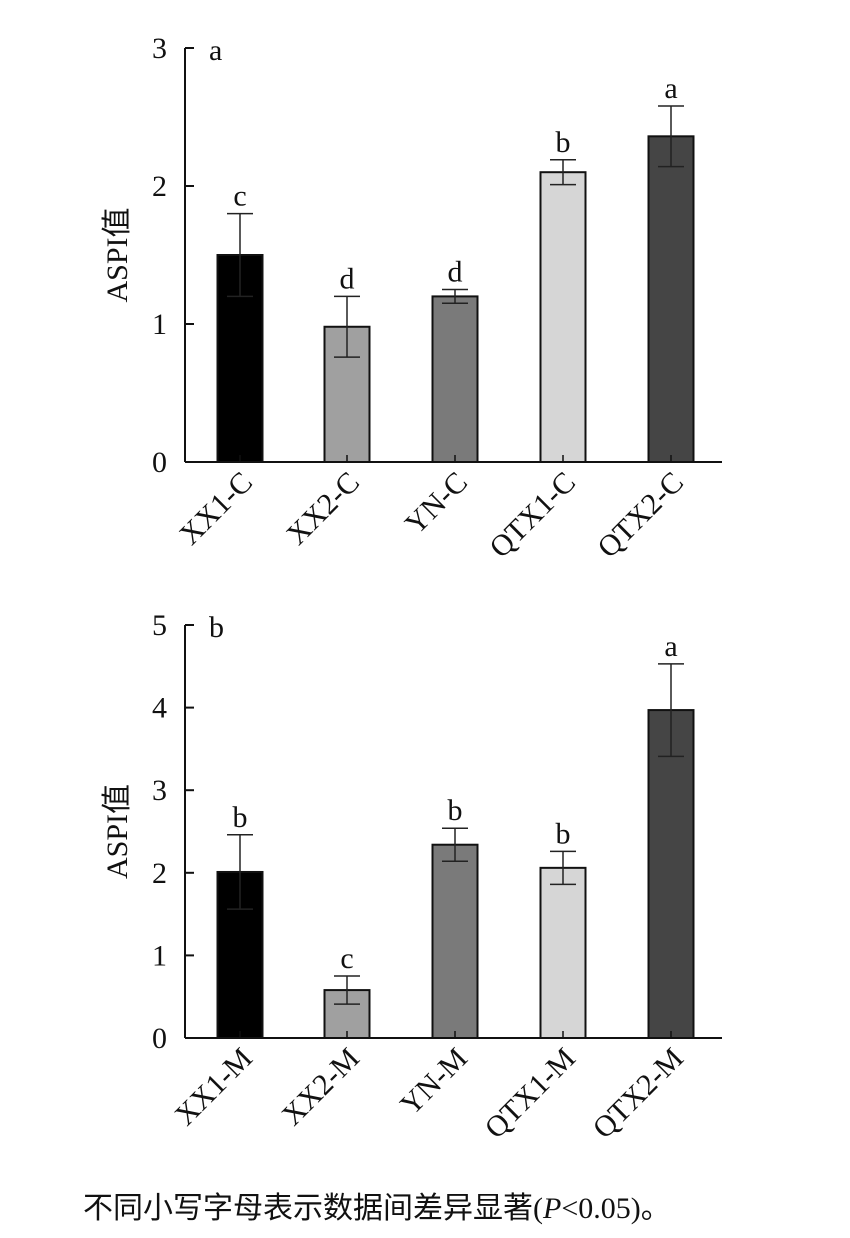 This screenshot has width=850, height=1238. I want to click on caption-text: 不同小写字母表示数据间差异显著(, so click(313, 1208).